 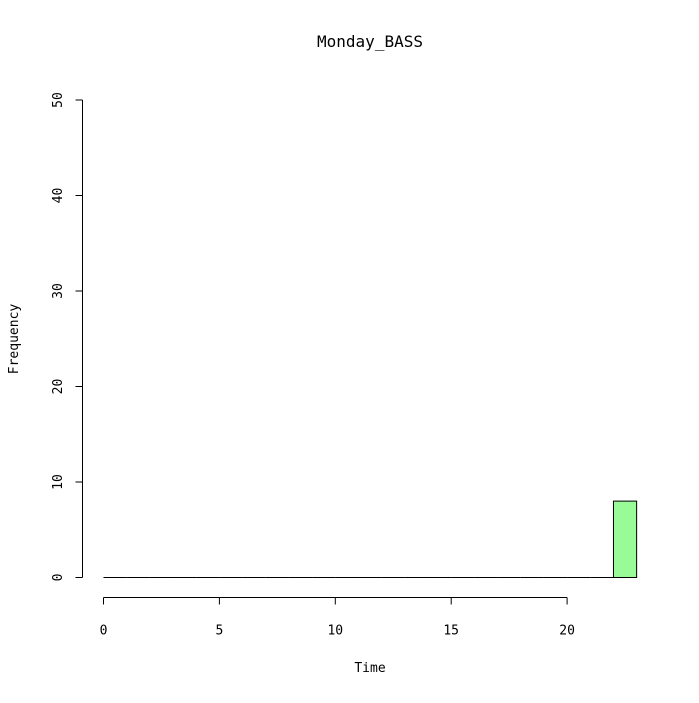 What do you see at coordinates (337, 618) in the screenshot?
I see `x-axis: 0 5 10 15 20` at bounding box center [337, 618].